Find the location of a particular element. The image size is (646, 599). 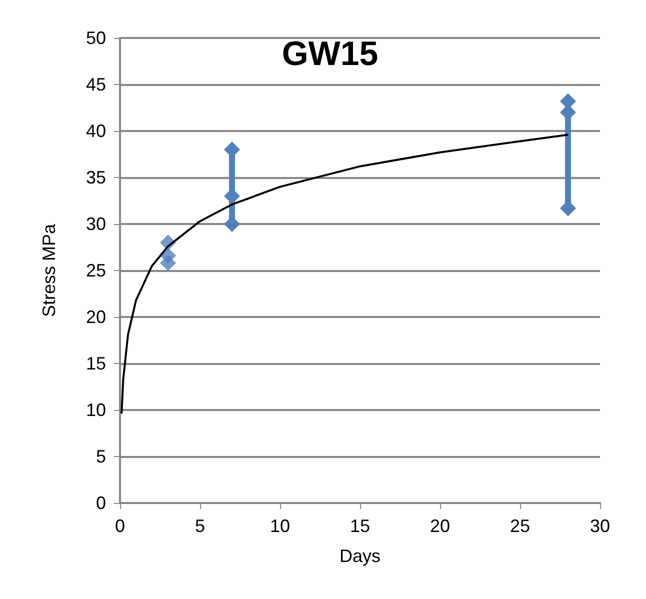

y-tick-label: 50 is located at coordinates (96, 38).